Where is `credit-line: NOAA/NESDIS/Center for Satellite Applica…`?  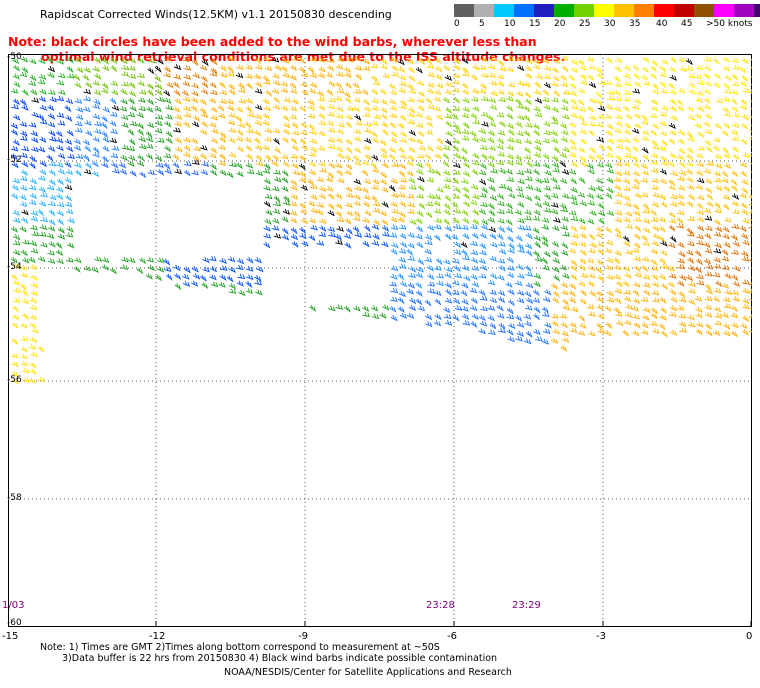
credit-line: NOAA/NESDIS/Center for Satellite Applica… is located at coordinates (368, 672).